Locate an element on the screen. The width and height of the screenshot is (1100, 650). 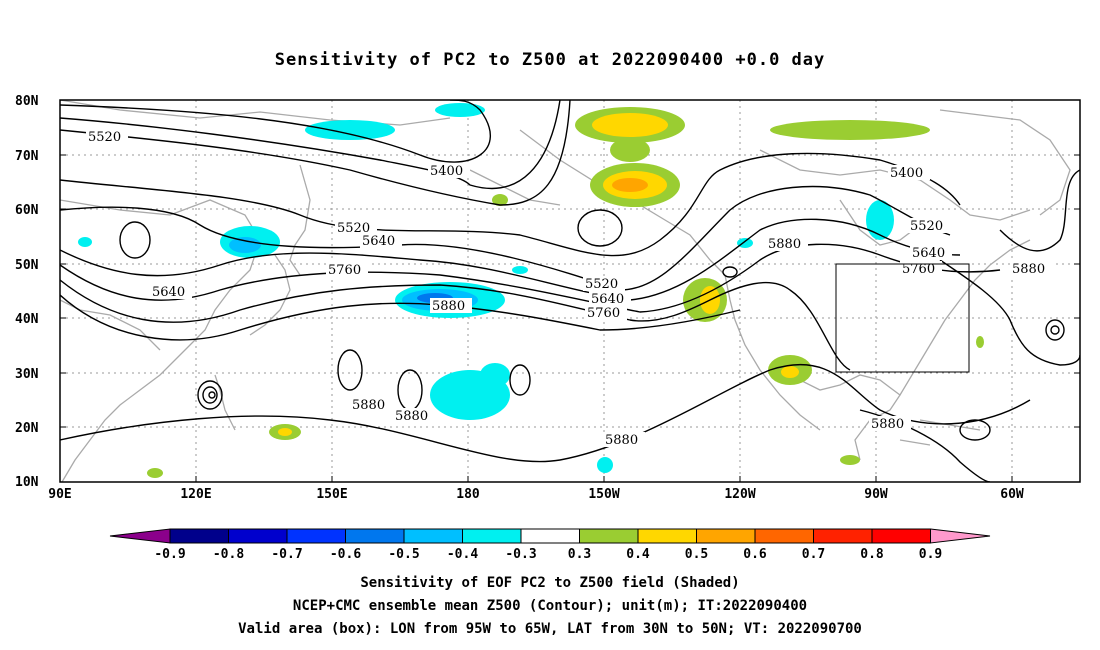
lon-label: 90E is located at coordinates (59, 494).